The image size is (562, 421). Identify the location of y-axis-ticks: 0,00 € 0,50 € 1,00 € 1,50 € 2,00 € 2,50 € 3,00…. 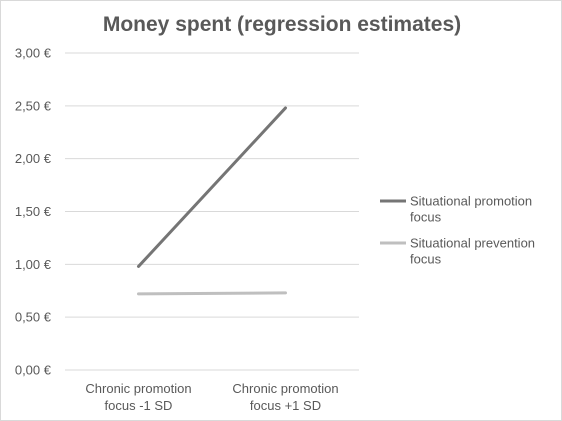
(33, 212).